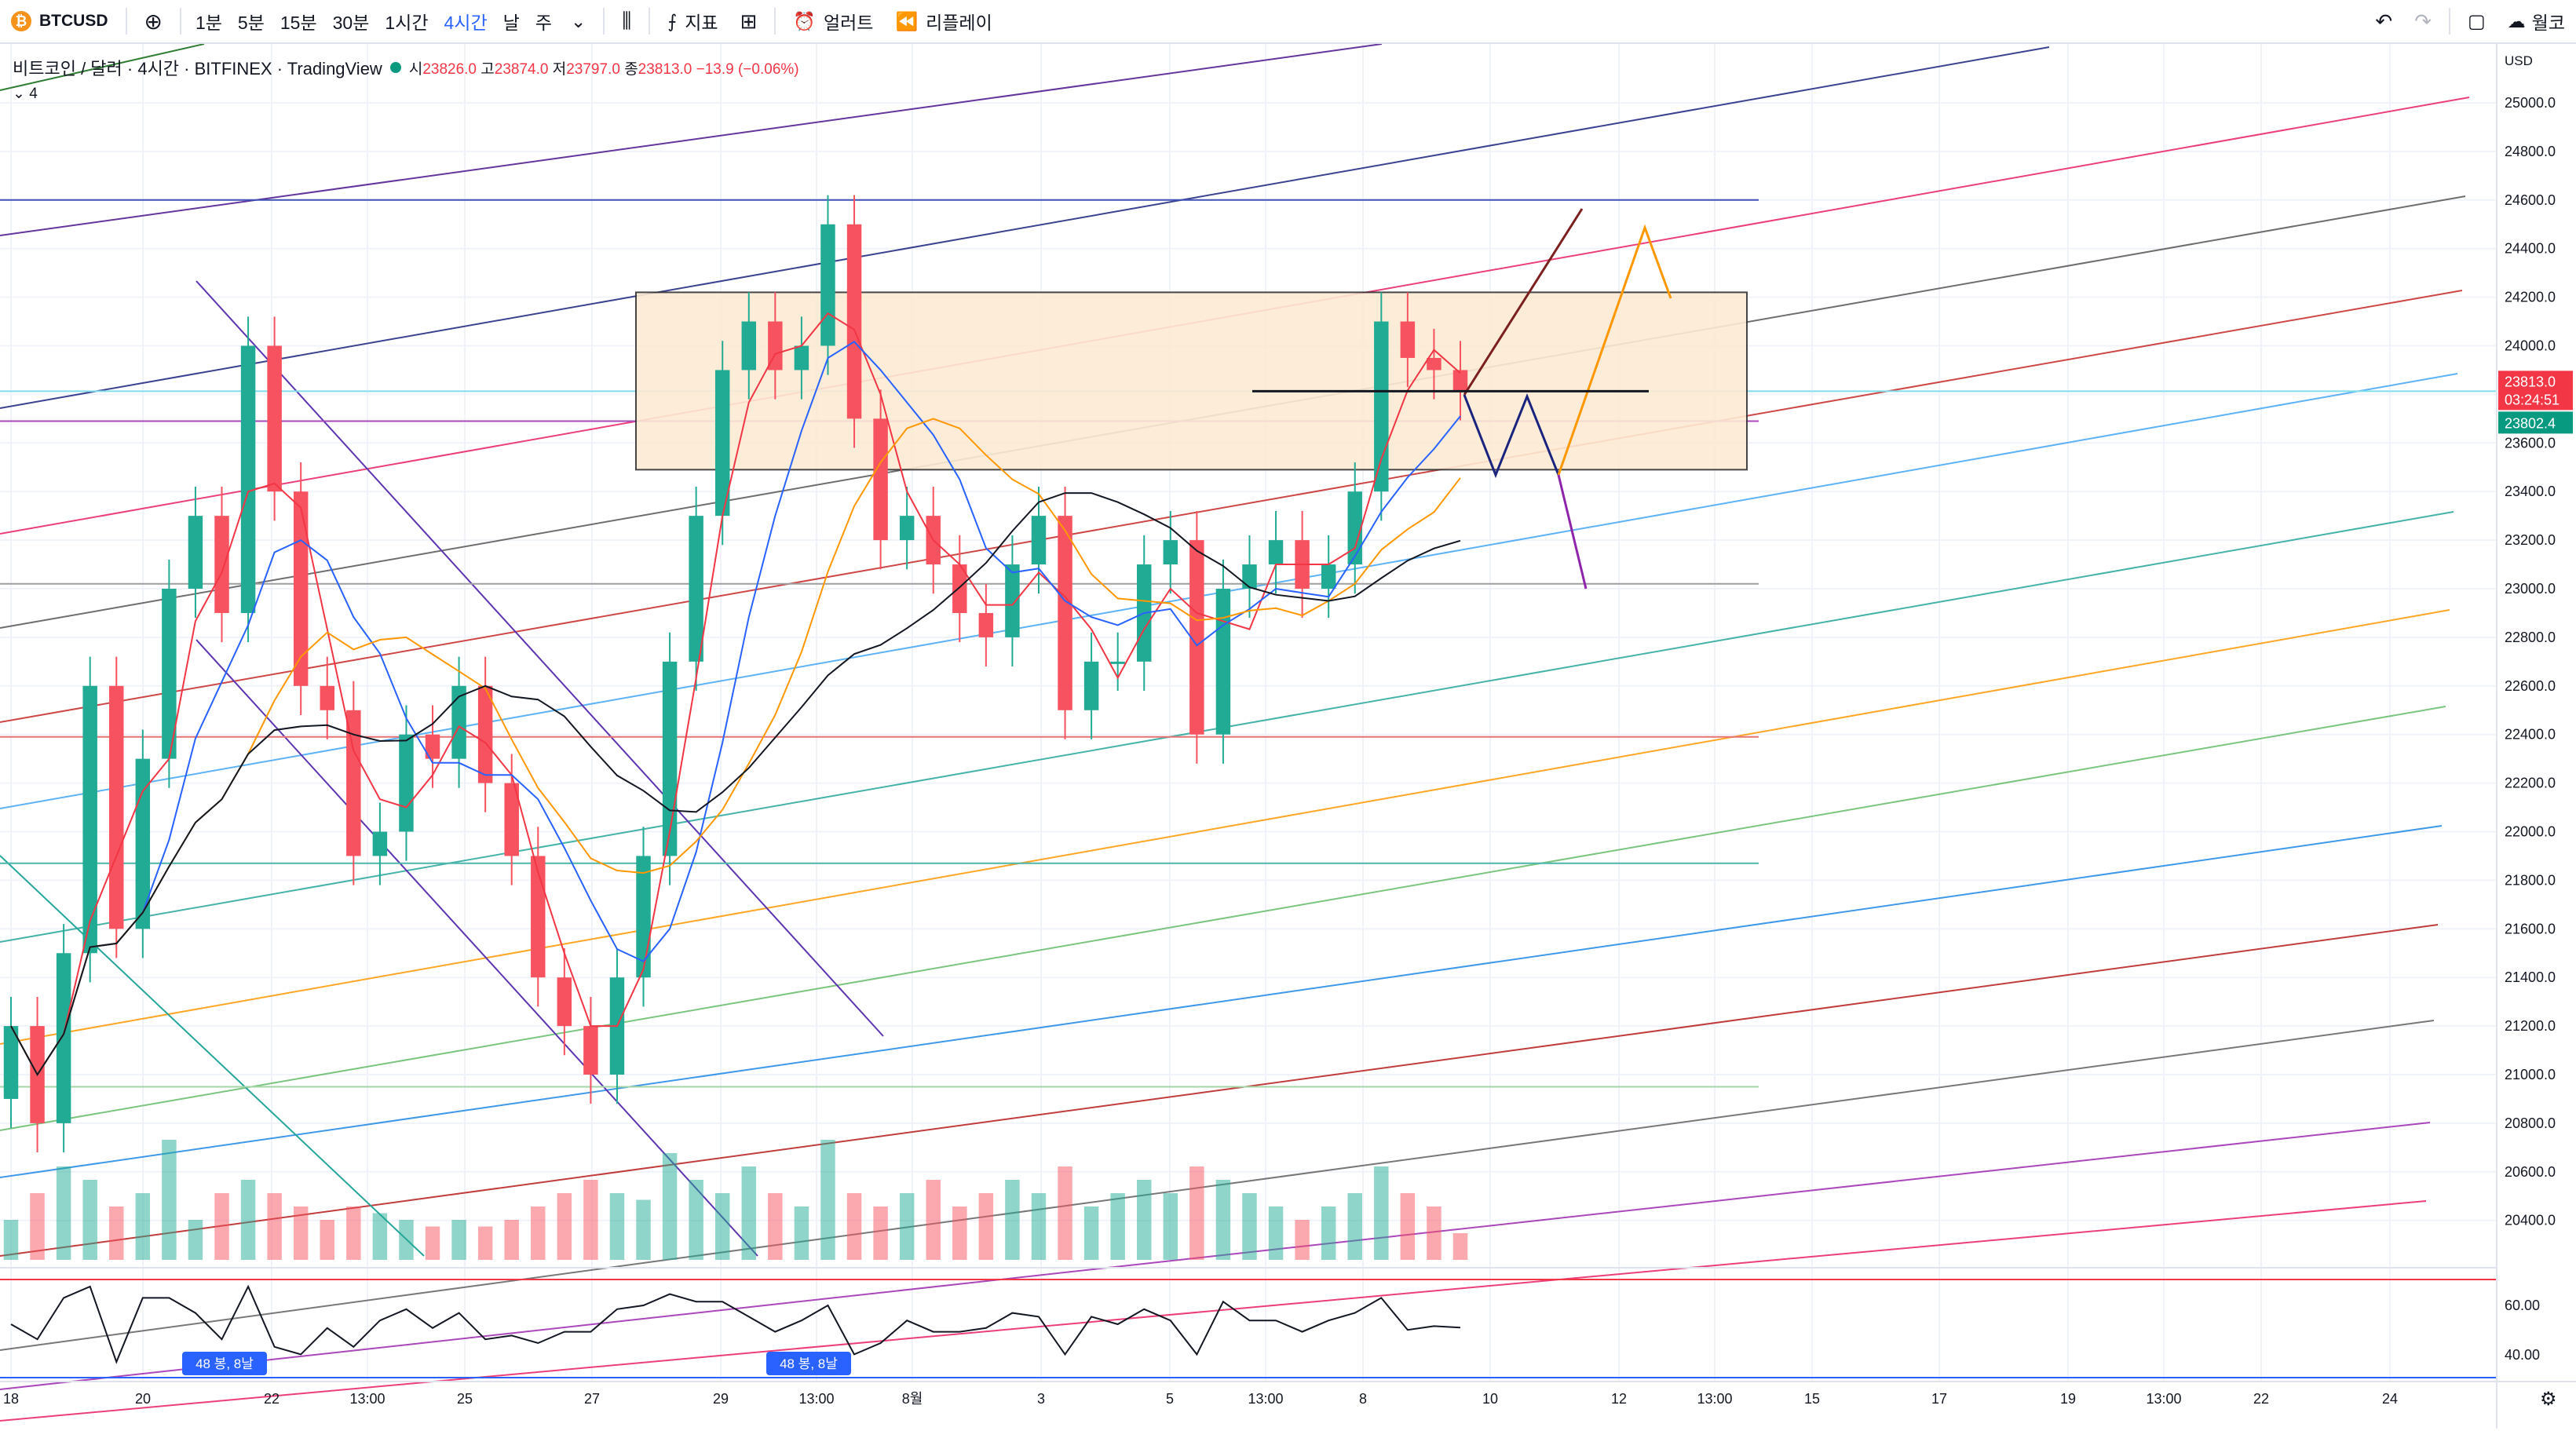 The width and height of the screenshot is (2576, 1431). What do you see at coordinates (351, 23) in the screenshot?
I see `timeframe-3: 30분` at bounding box center [351, 23].